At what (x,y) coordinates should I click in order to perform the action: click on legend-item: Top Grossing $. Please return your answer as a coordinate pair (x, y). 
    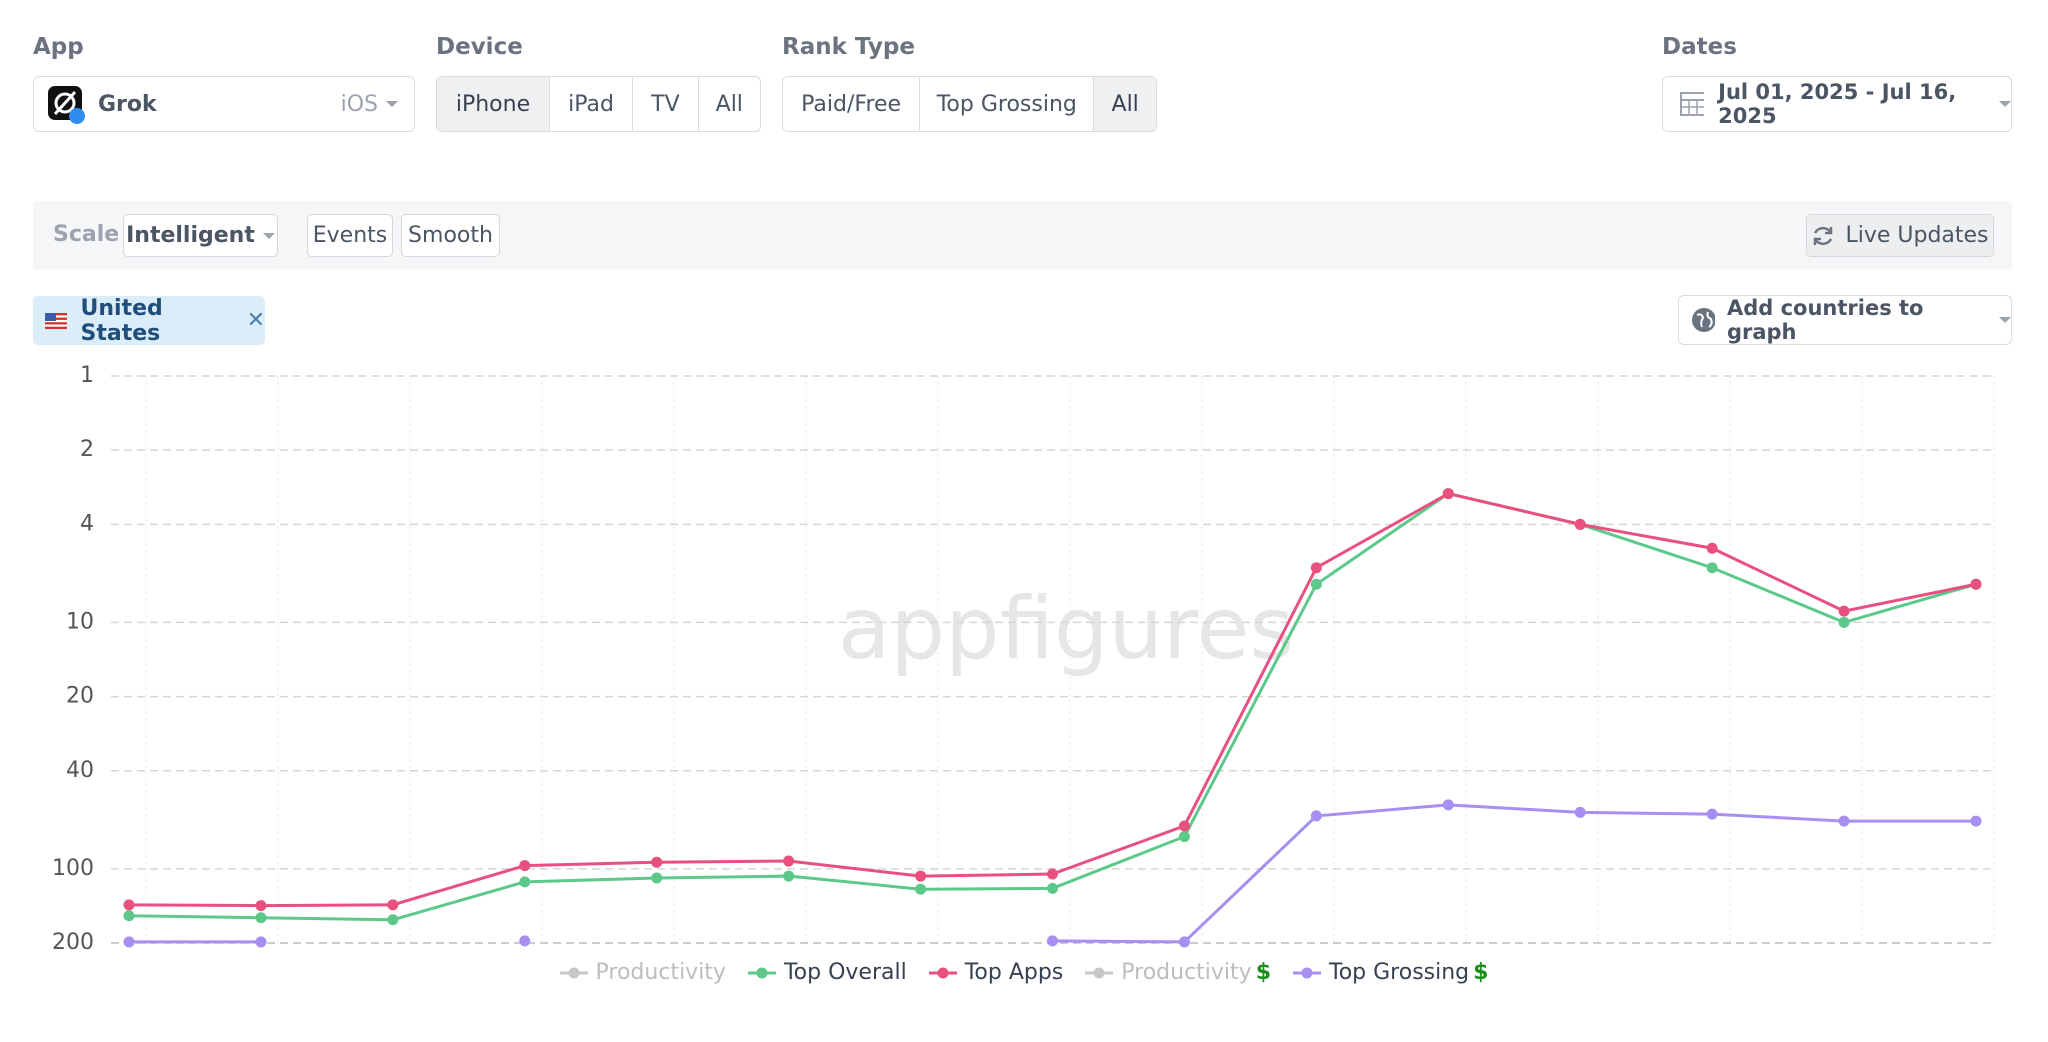
    Looking at the image, I should click on (1390, 972).